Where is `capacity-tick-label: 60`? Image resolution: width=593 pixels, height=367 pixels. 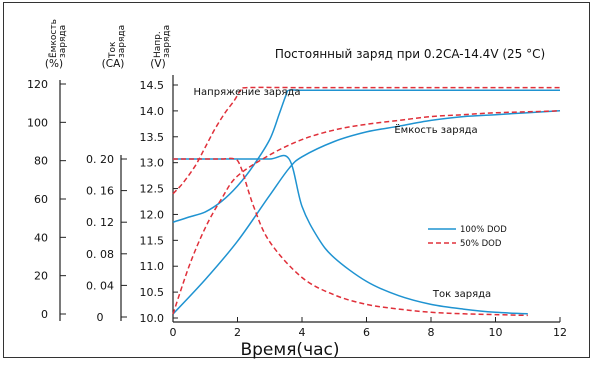 capacity-tick-label: 60 is located at coordinates (41, 199).